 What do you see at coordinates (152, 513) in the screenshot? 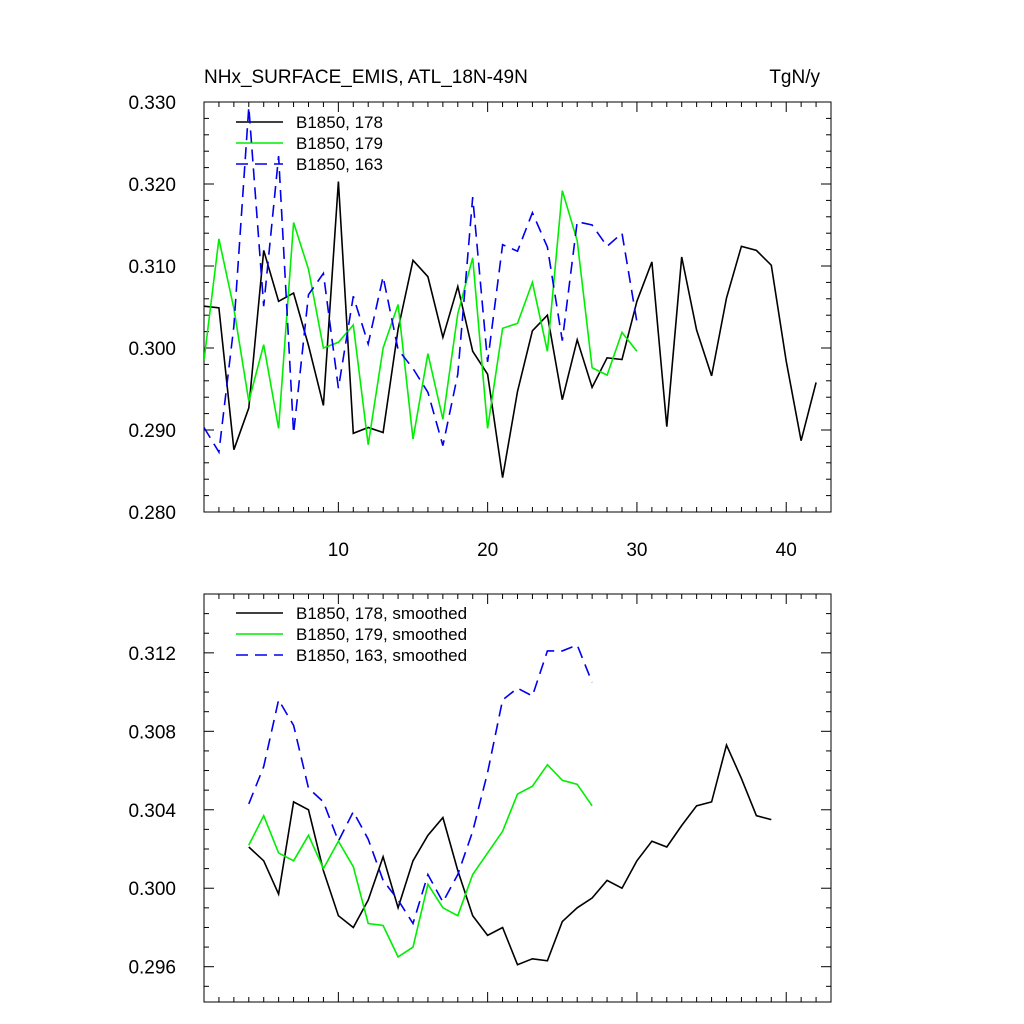
I see `y-tick-label: 0.280` at bounding box center [152, 513].